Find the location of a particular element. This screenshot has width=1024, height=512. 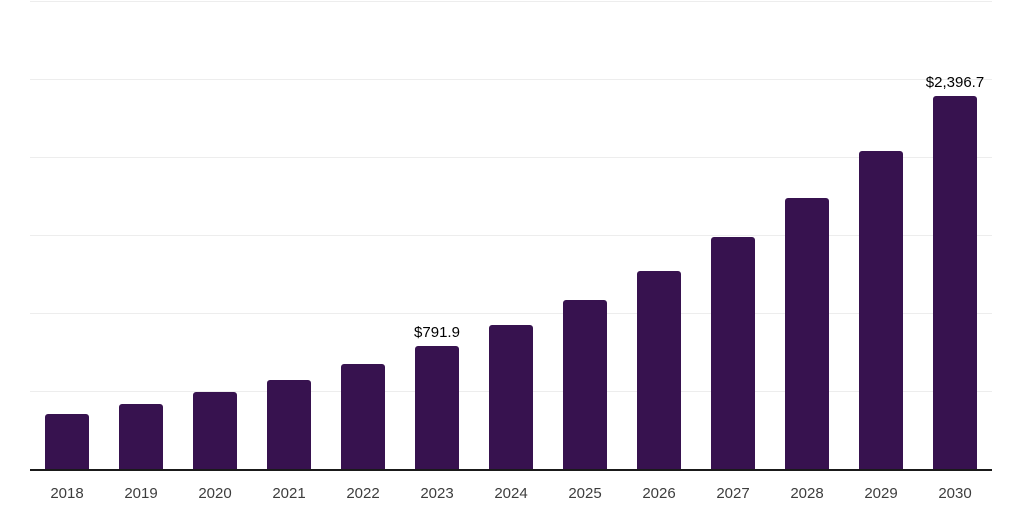

x-tick-label-2024: 2024 is located at coordinates (511, 493).